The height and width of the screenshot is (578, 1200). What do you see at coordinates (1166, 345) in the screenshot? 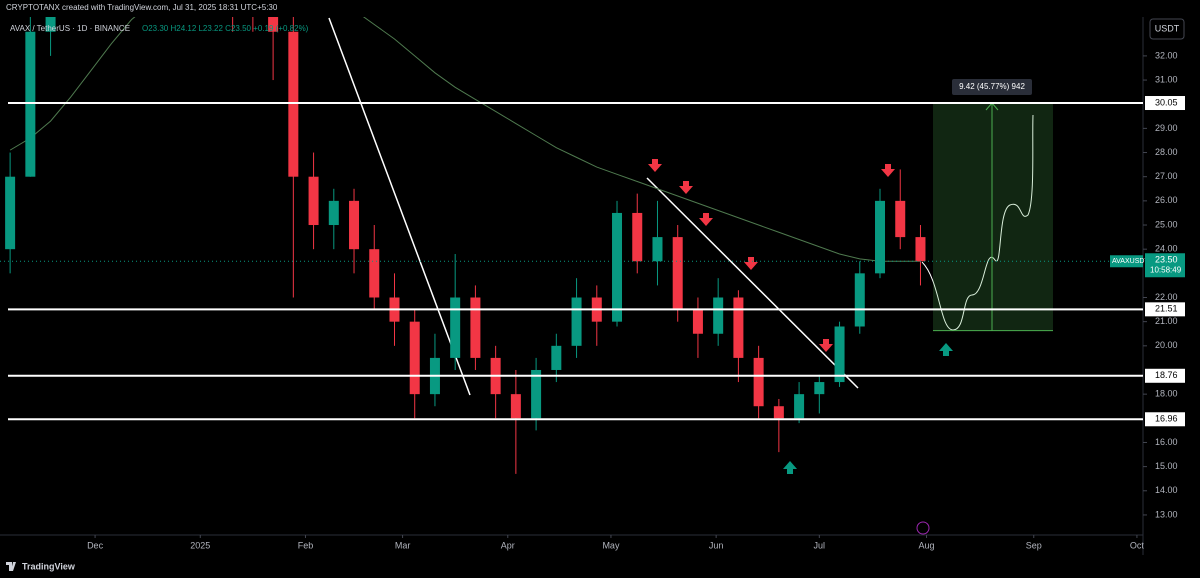
I see `y-tick-label: 20.00` at bounding box center [1166, 345].